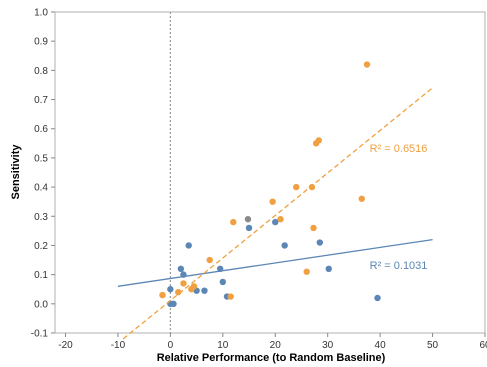 The height and width of the screenshot is (367, 487). I want to click on r-squared-label-series-2: R² = 0.6516, so click(399, 149).